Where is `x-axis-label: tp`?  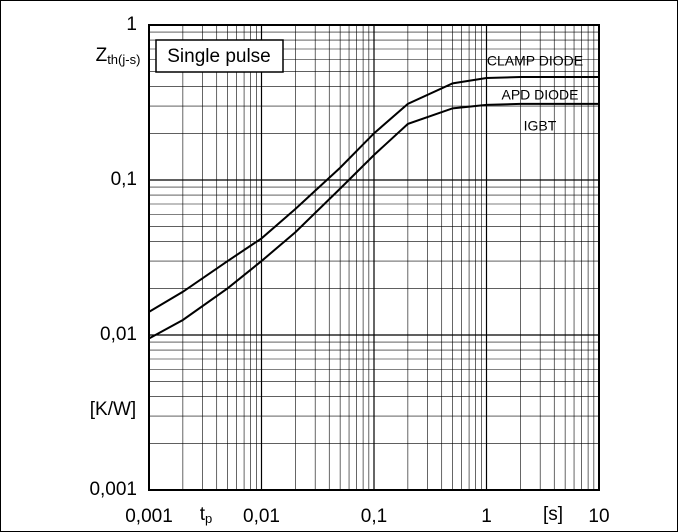
x-axis-label: tp is located at coordinates (206, 515).